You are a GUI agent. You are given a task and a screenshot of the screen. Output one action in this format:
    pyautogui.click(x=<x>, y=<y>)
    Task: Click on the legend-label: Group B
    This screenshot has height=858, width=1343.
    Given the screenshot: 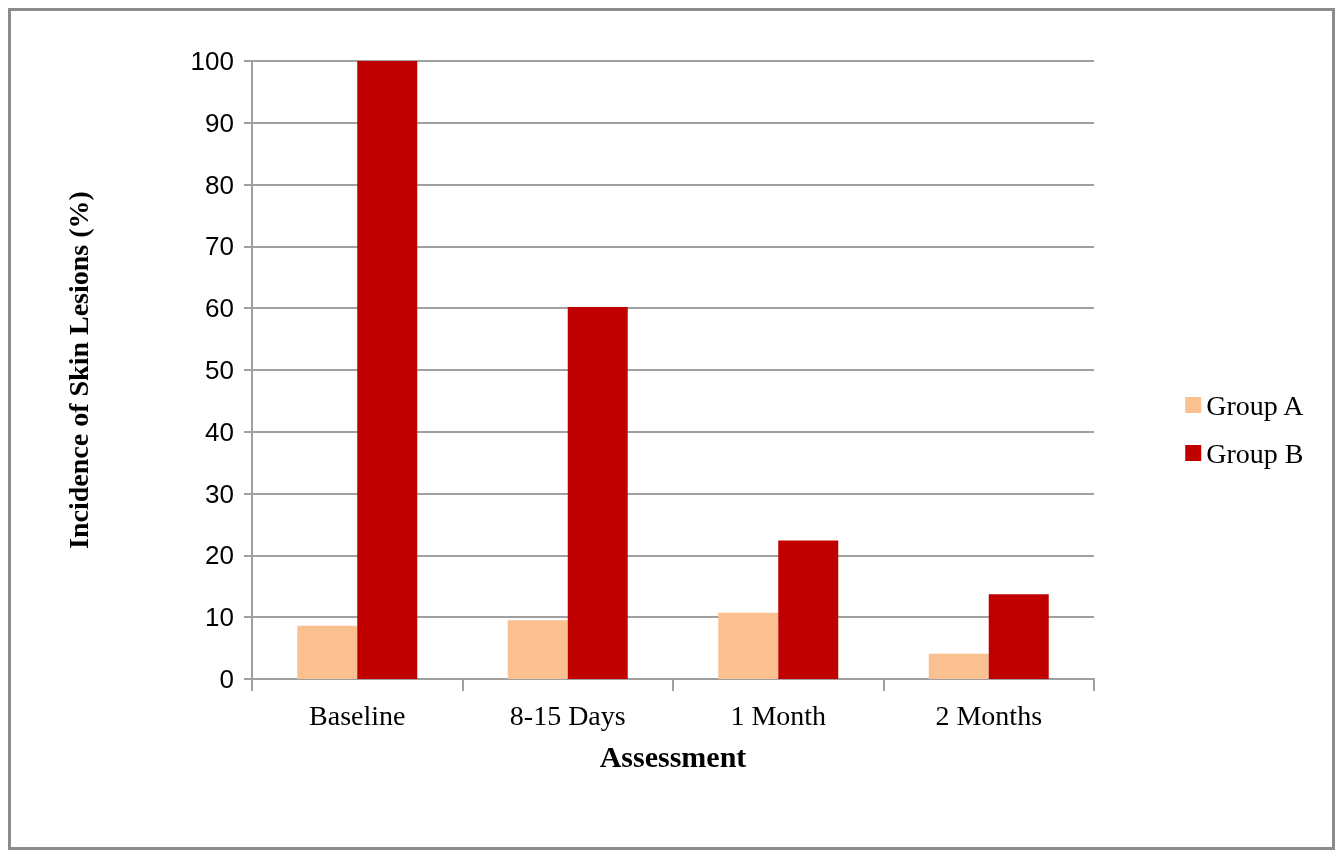 What is the action you would take?
    pyautogui.click(x=1255, y=453)
    